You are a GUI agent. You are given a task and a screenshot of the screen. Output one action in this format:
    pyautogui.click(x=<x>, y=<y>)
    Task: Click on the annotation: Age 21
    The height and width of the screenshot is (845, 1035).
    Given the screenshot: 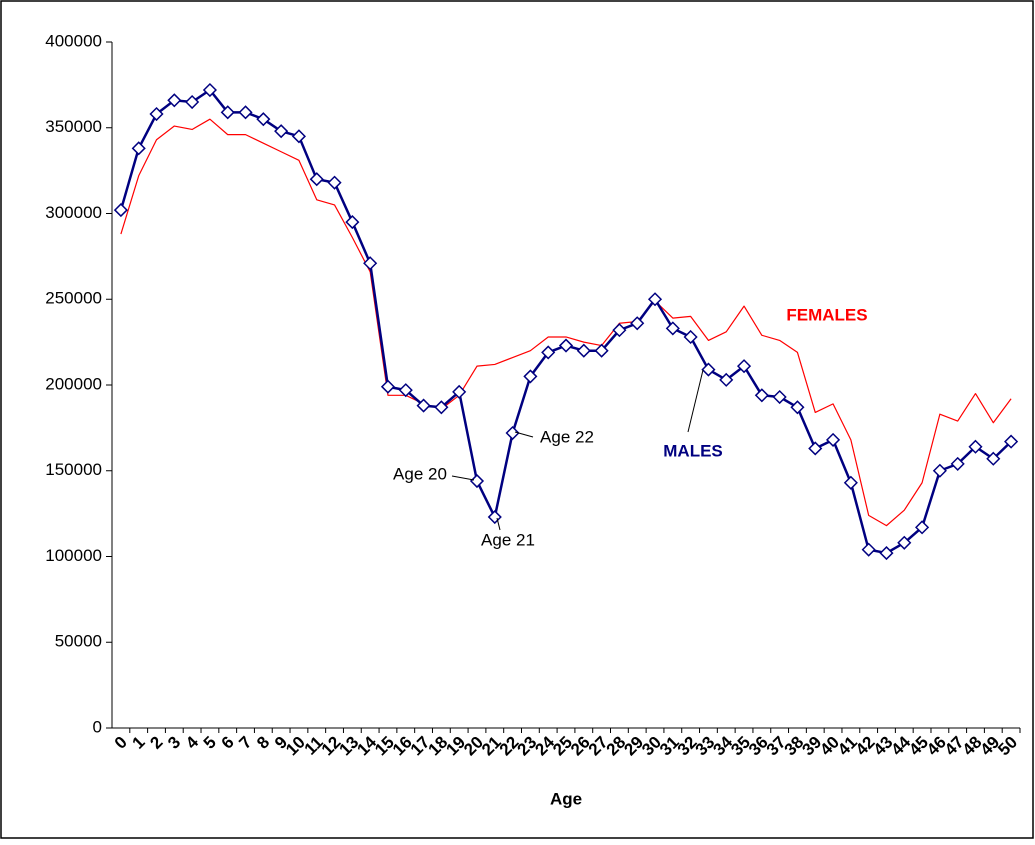 What is the action you would take?
    pyautogui.click(x=508, y=539)
    